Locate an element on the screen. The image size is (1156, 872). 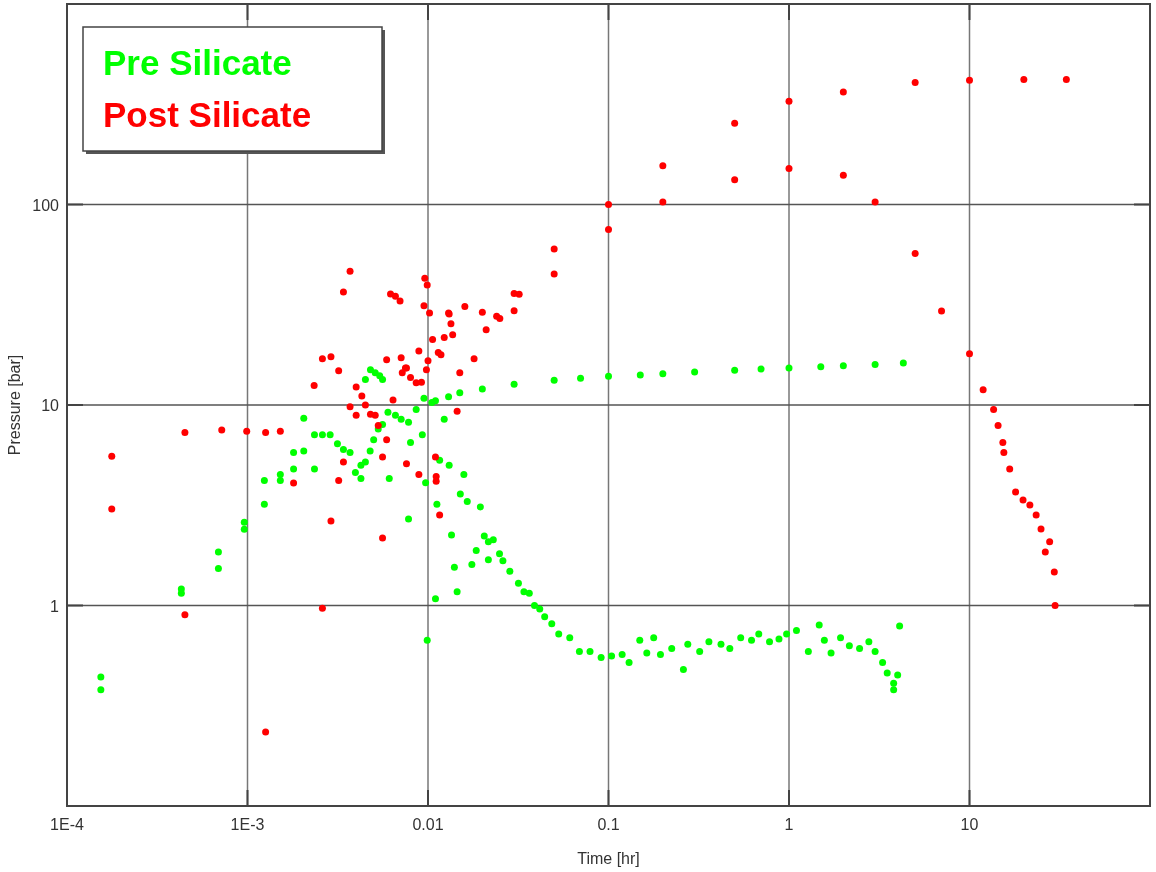
x-axis-title: Time [hr] is located at coordinates (608, 858).